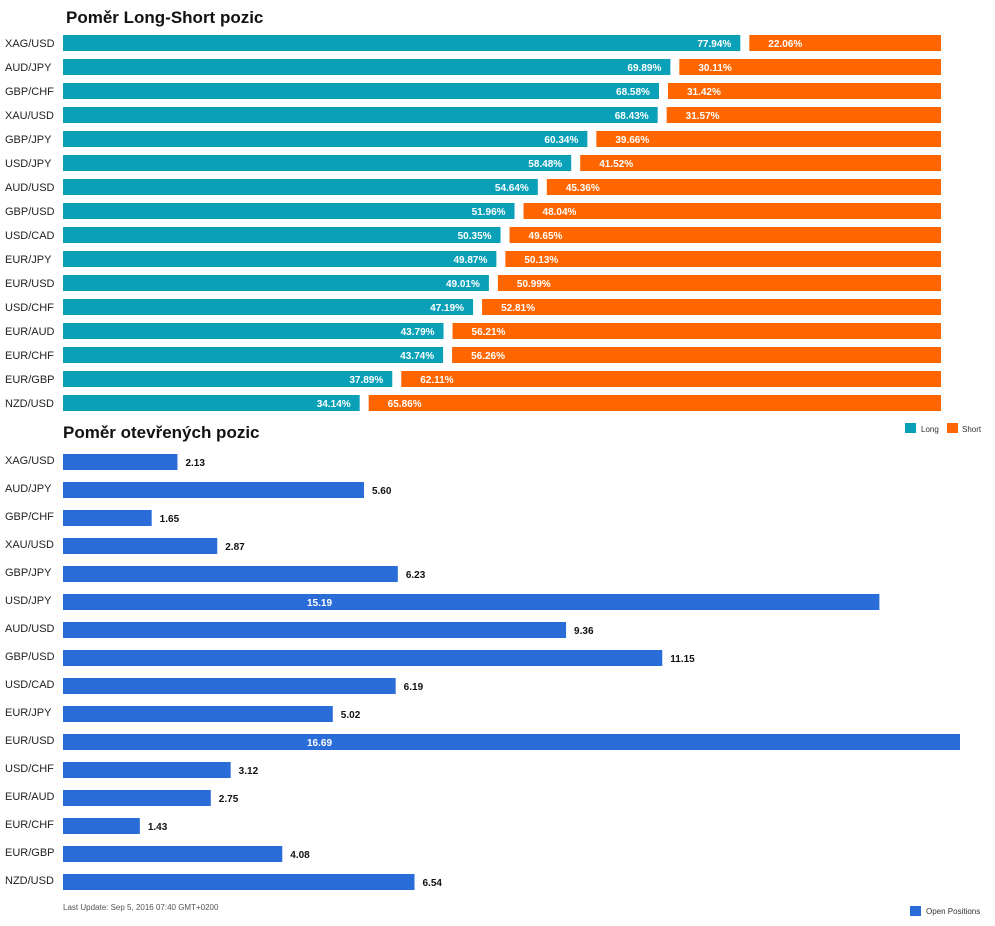  Describe the element at coordinates (30, 188) in the screenshot. I see `category-label: AUD/USD` at that location.